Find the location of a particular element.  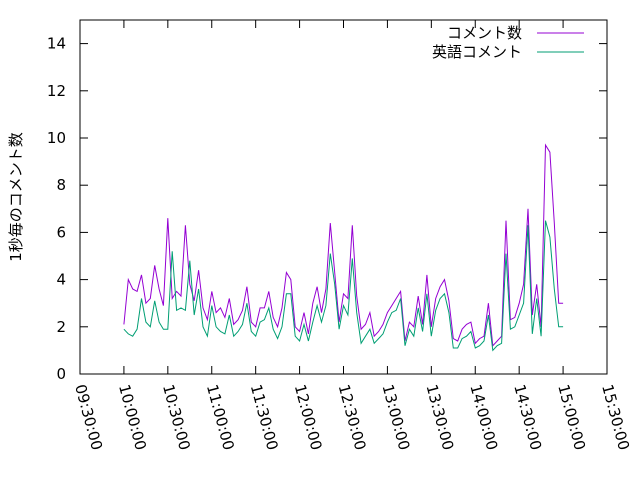

x-tick-label: 11:30:00 is located at coordinates (264, 417).